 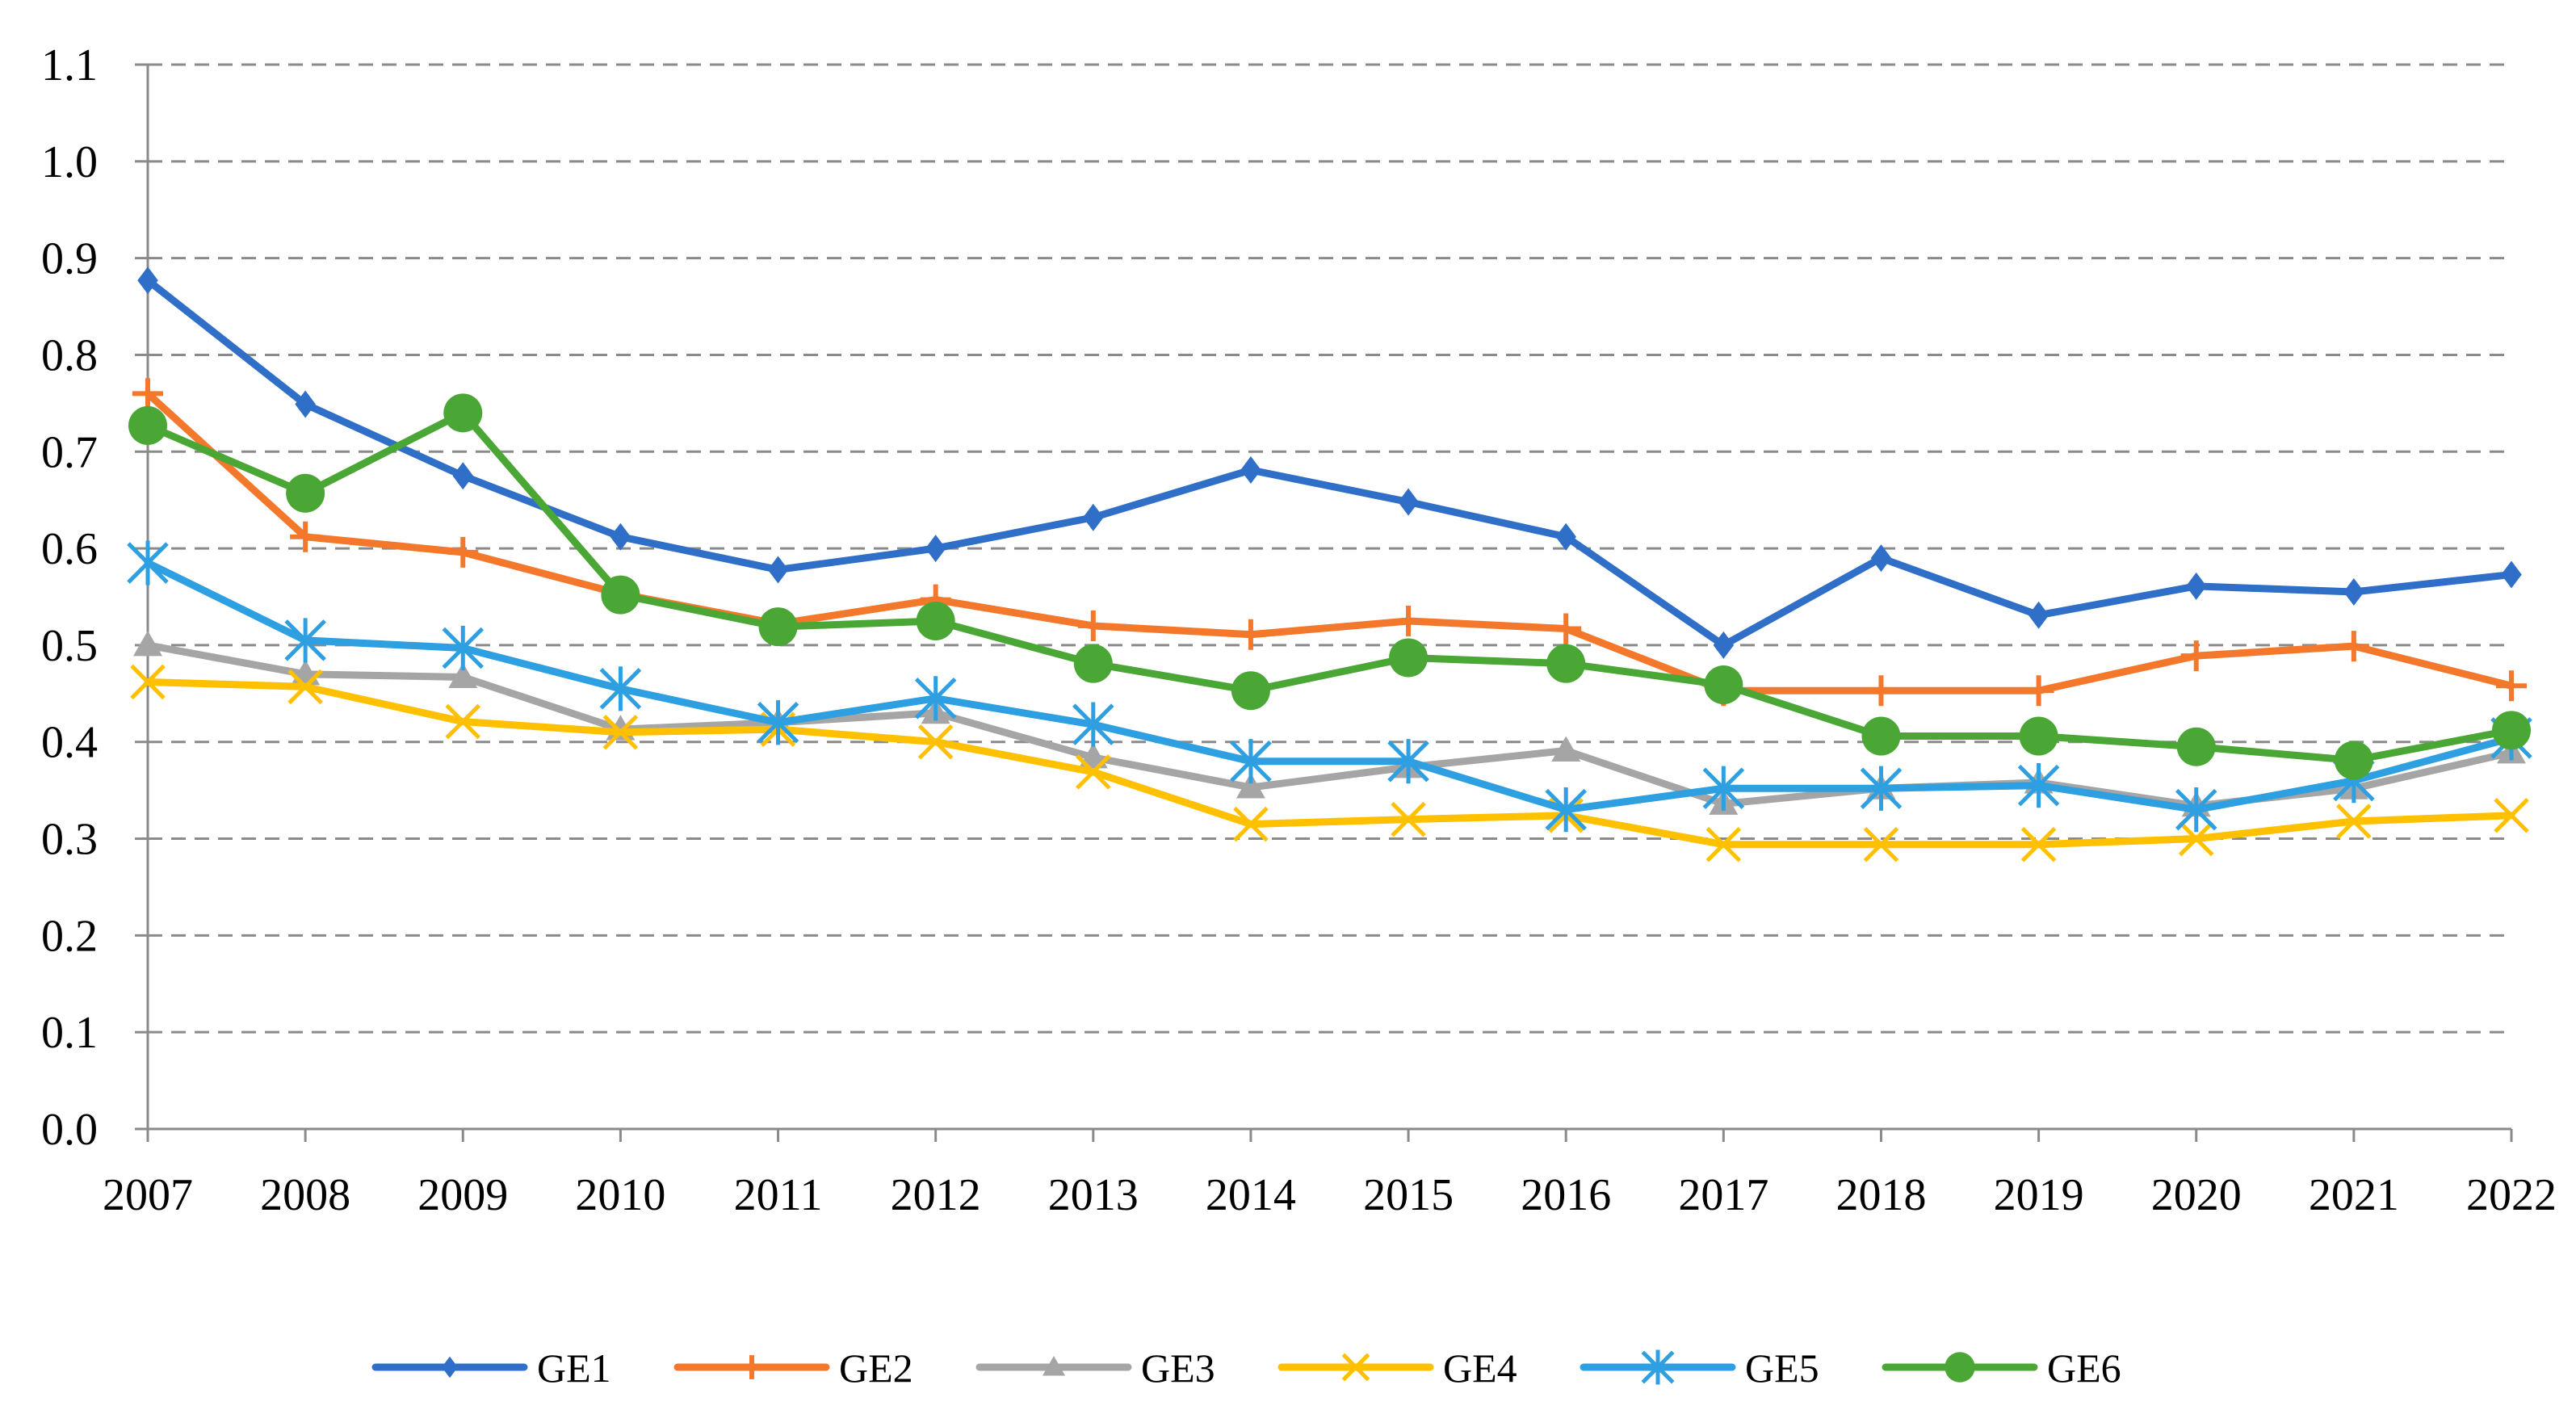 What do you see at coordinates (69, 743) in the screenshot?
I see `y-tick-label: 0.4` at bounding box center [69, 743].